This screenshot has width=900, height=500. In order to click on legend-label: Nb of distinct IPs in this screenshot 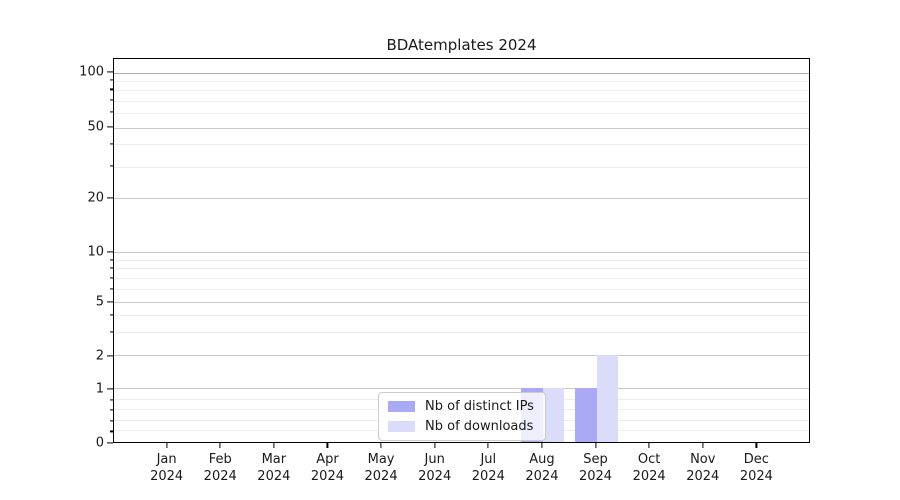, I will do `click(479, 406)`.